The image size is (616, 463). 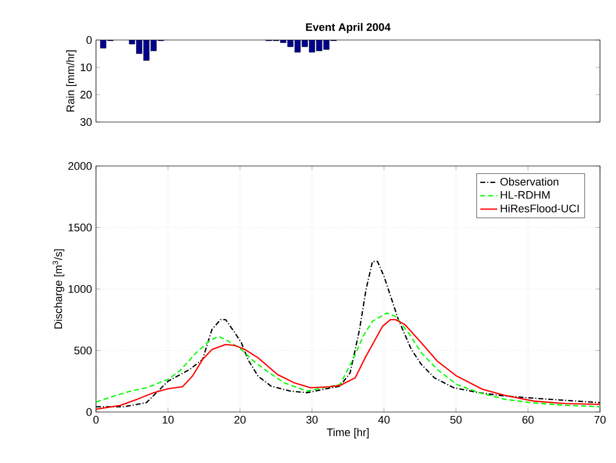 I want to click on x-tick-label: 20, so click(x=240, y=420).